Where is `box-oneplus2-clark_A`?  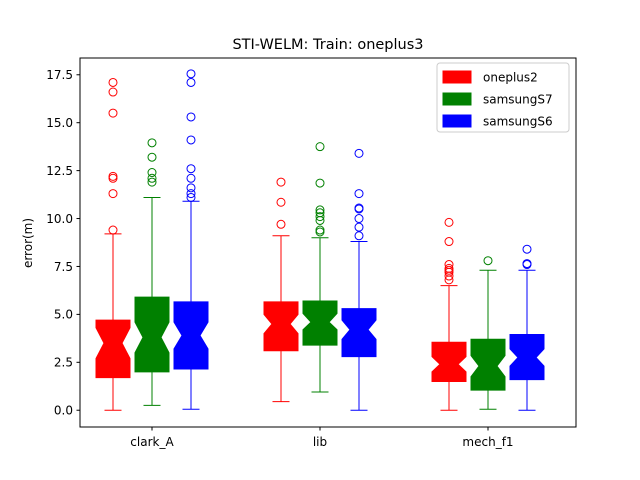 box-oneplus2-clark_A is located at coordinates (113, 349).